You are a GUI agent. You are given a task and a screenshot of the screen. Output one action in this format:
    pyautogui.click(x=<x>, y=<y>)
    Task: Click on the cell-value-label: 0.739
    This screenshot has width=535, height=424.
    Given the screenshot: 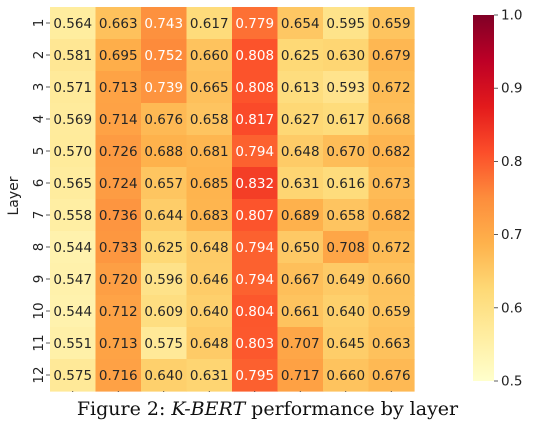 What is the action you would take?
    pyautogui.click(x=163, y=88)
    